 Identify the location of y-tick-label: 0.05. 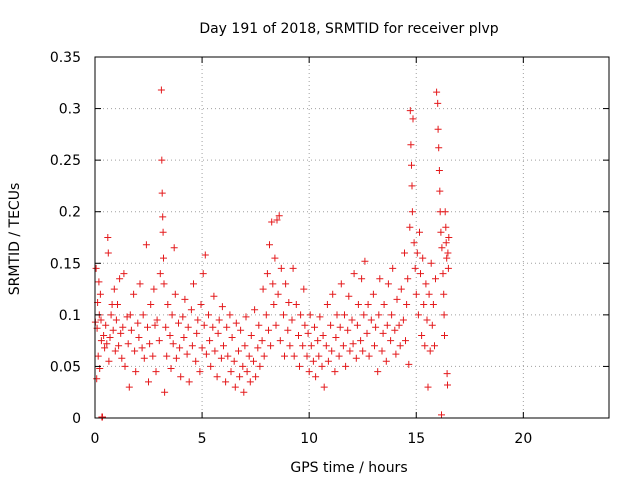
(65, 367).